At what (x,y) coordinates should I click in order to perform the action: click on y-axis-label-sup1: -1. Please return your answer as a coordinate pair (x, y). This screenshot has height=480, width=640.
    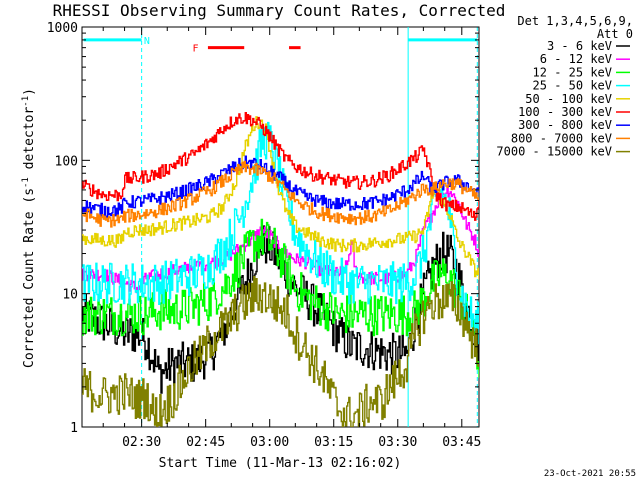
    Looking at the image, I should click on (26, 182).